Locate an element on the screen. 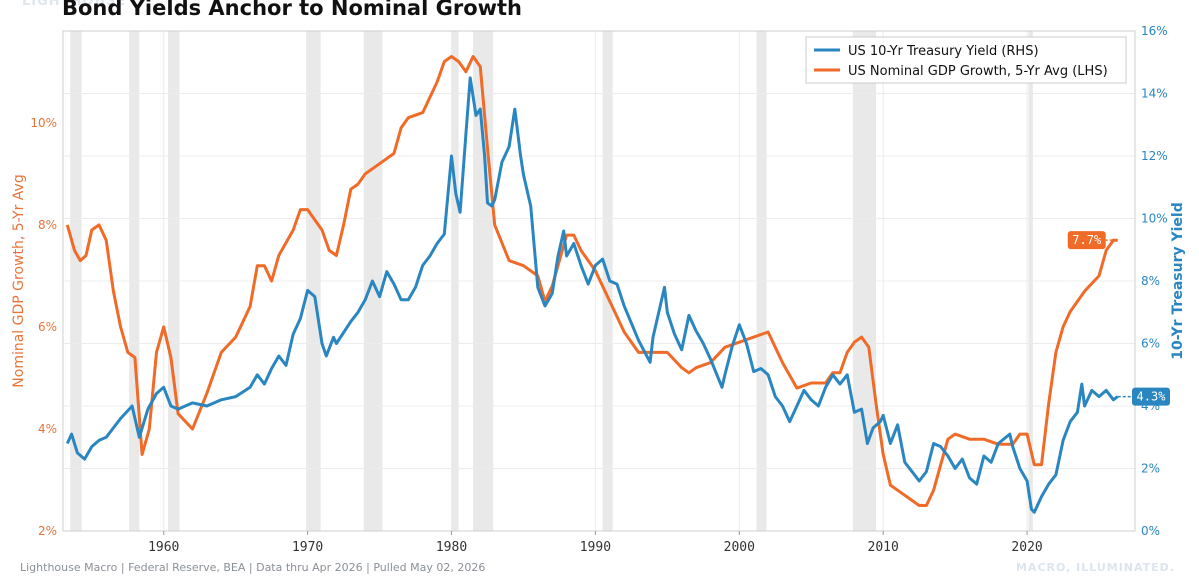  brand-watermark: LIGHTHOUSE is located at coordinates (74, 4).